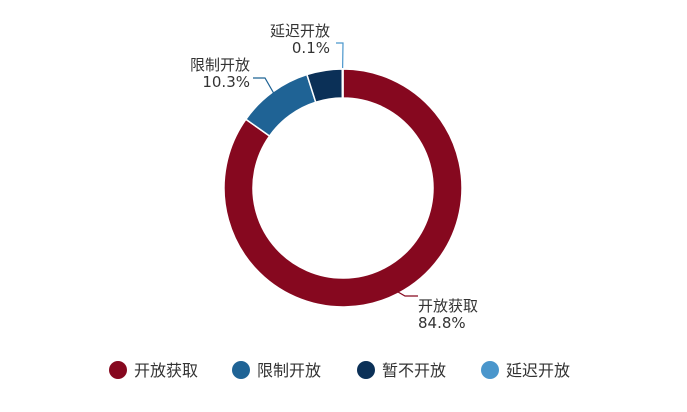  I want to click on legend-label-4: 延迟开放, so click(538, 370).